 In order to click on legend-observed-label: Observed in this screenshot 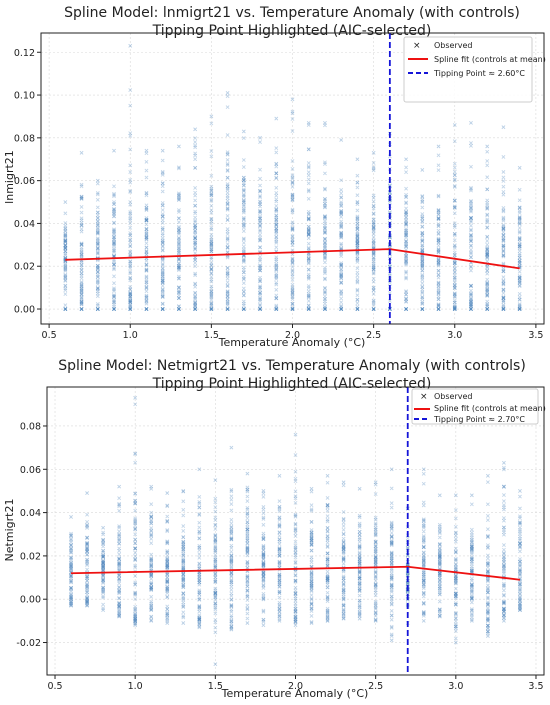, I will do `click(453, 396)`.